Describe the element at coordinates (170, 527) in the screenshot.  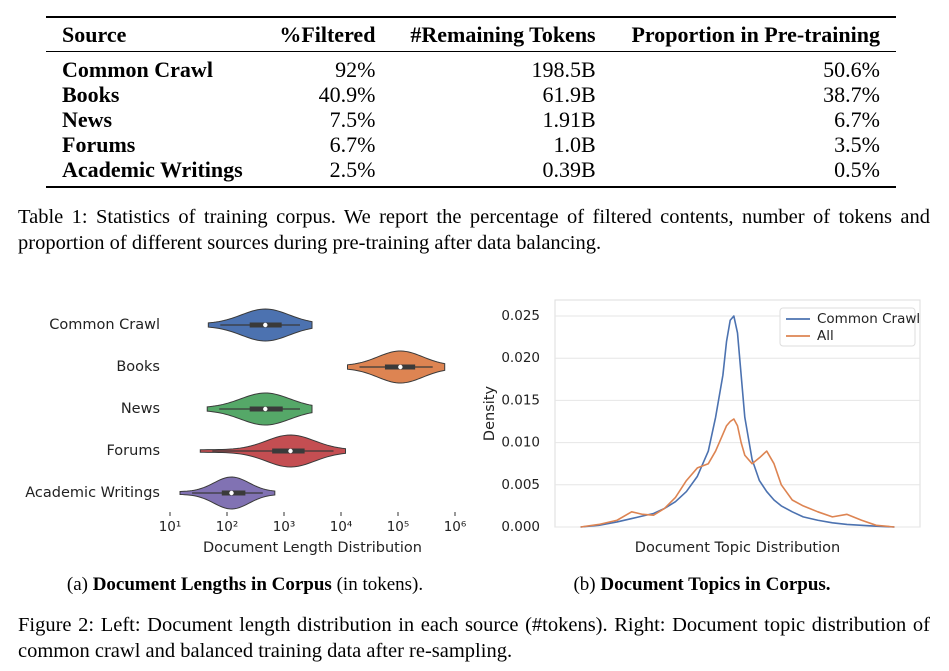
I see `x-tick-label: 10¹` at that location.